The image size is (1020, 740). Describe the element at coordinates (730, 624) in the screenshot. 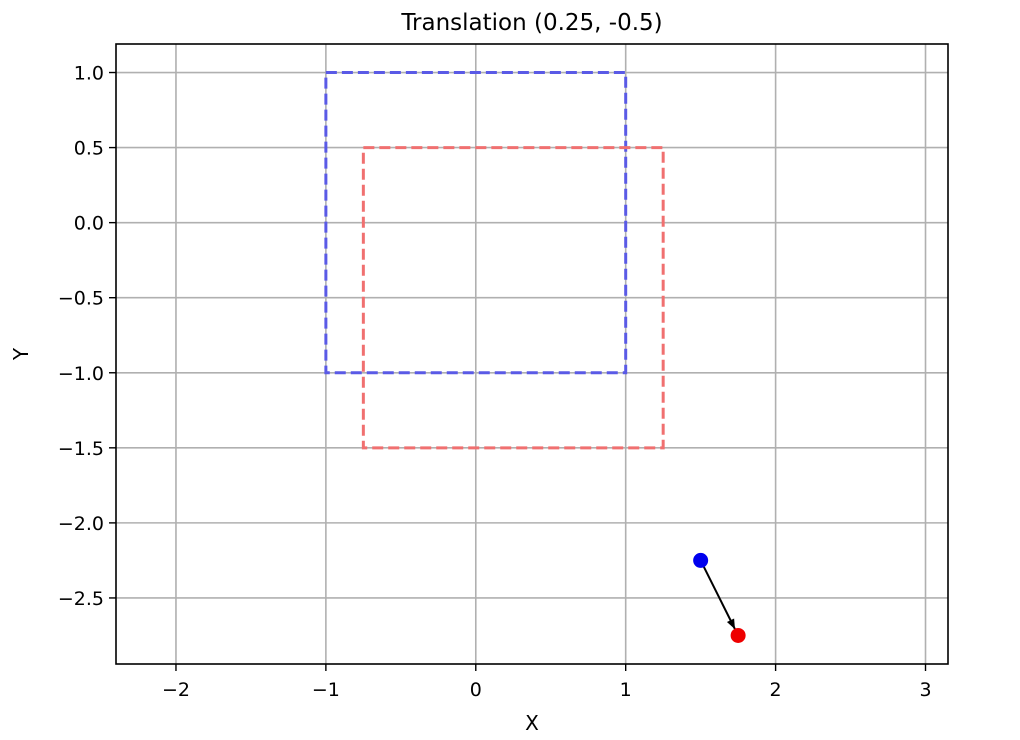

I see `arrow-head` at that location.